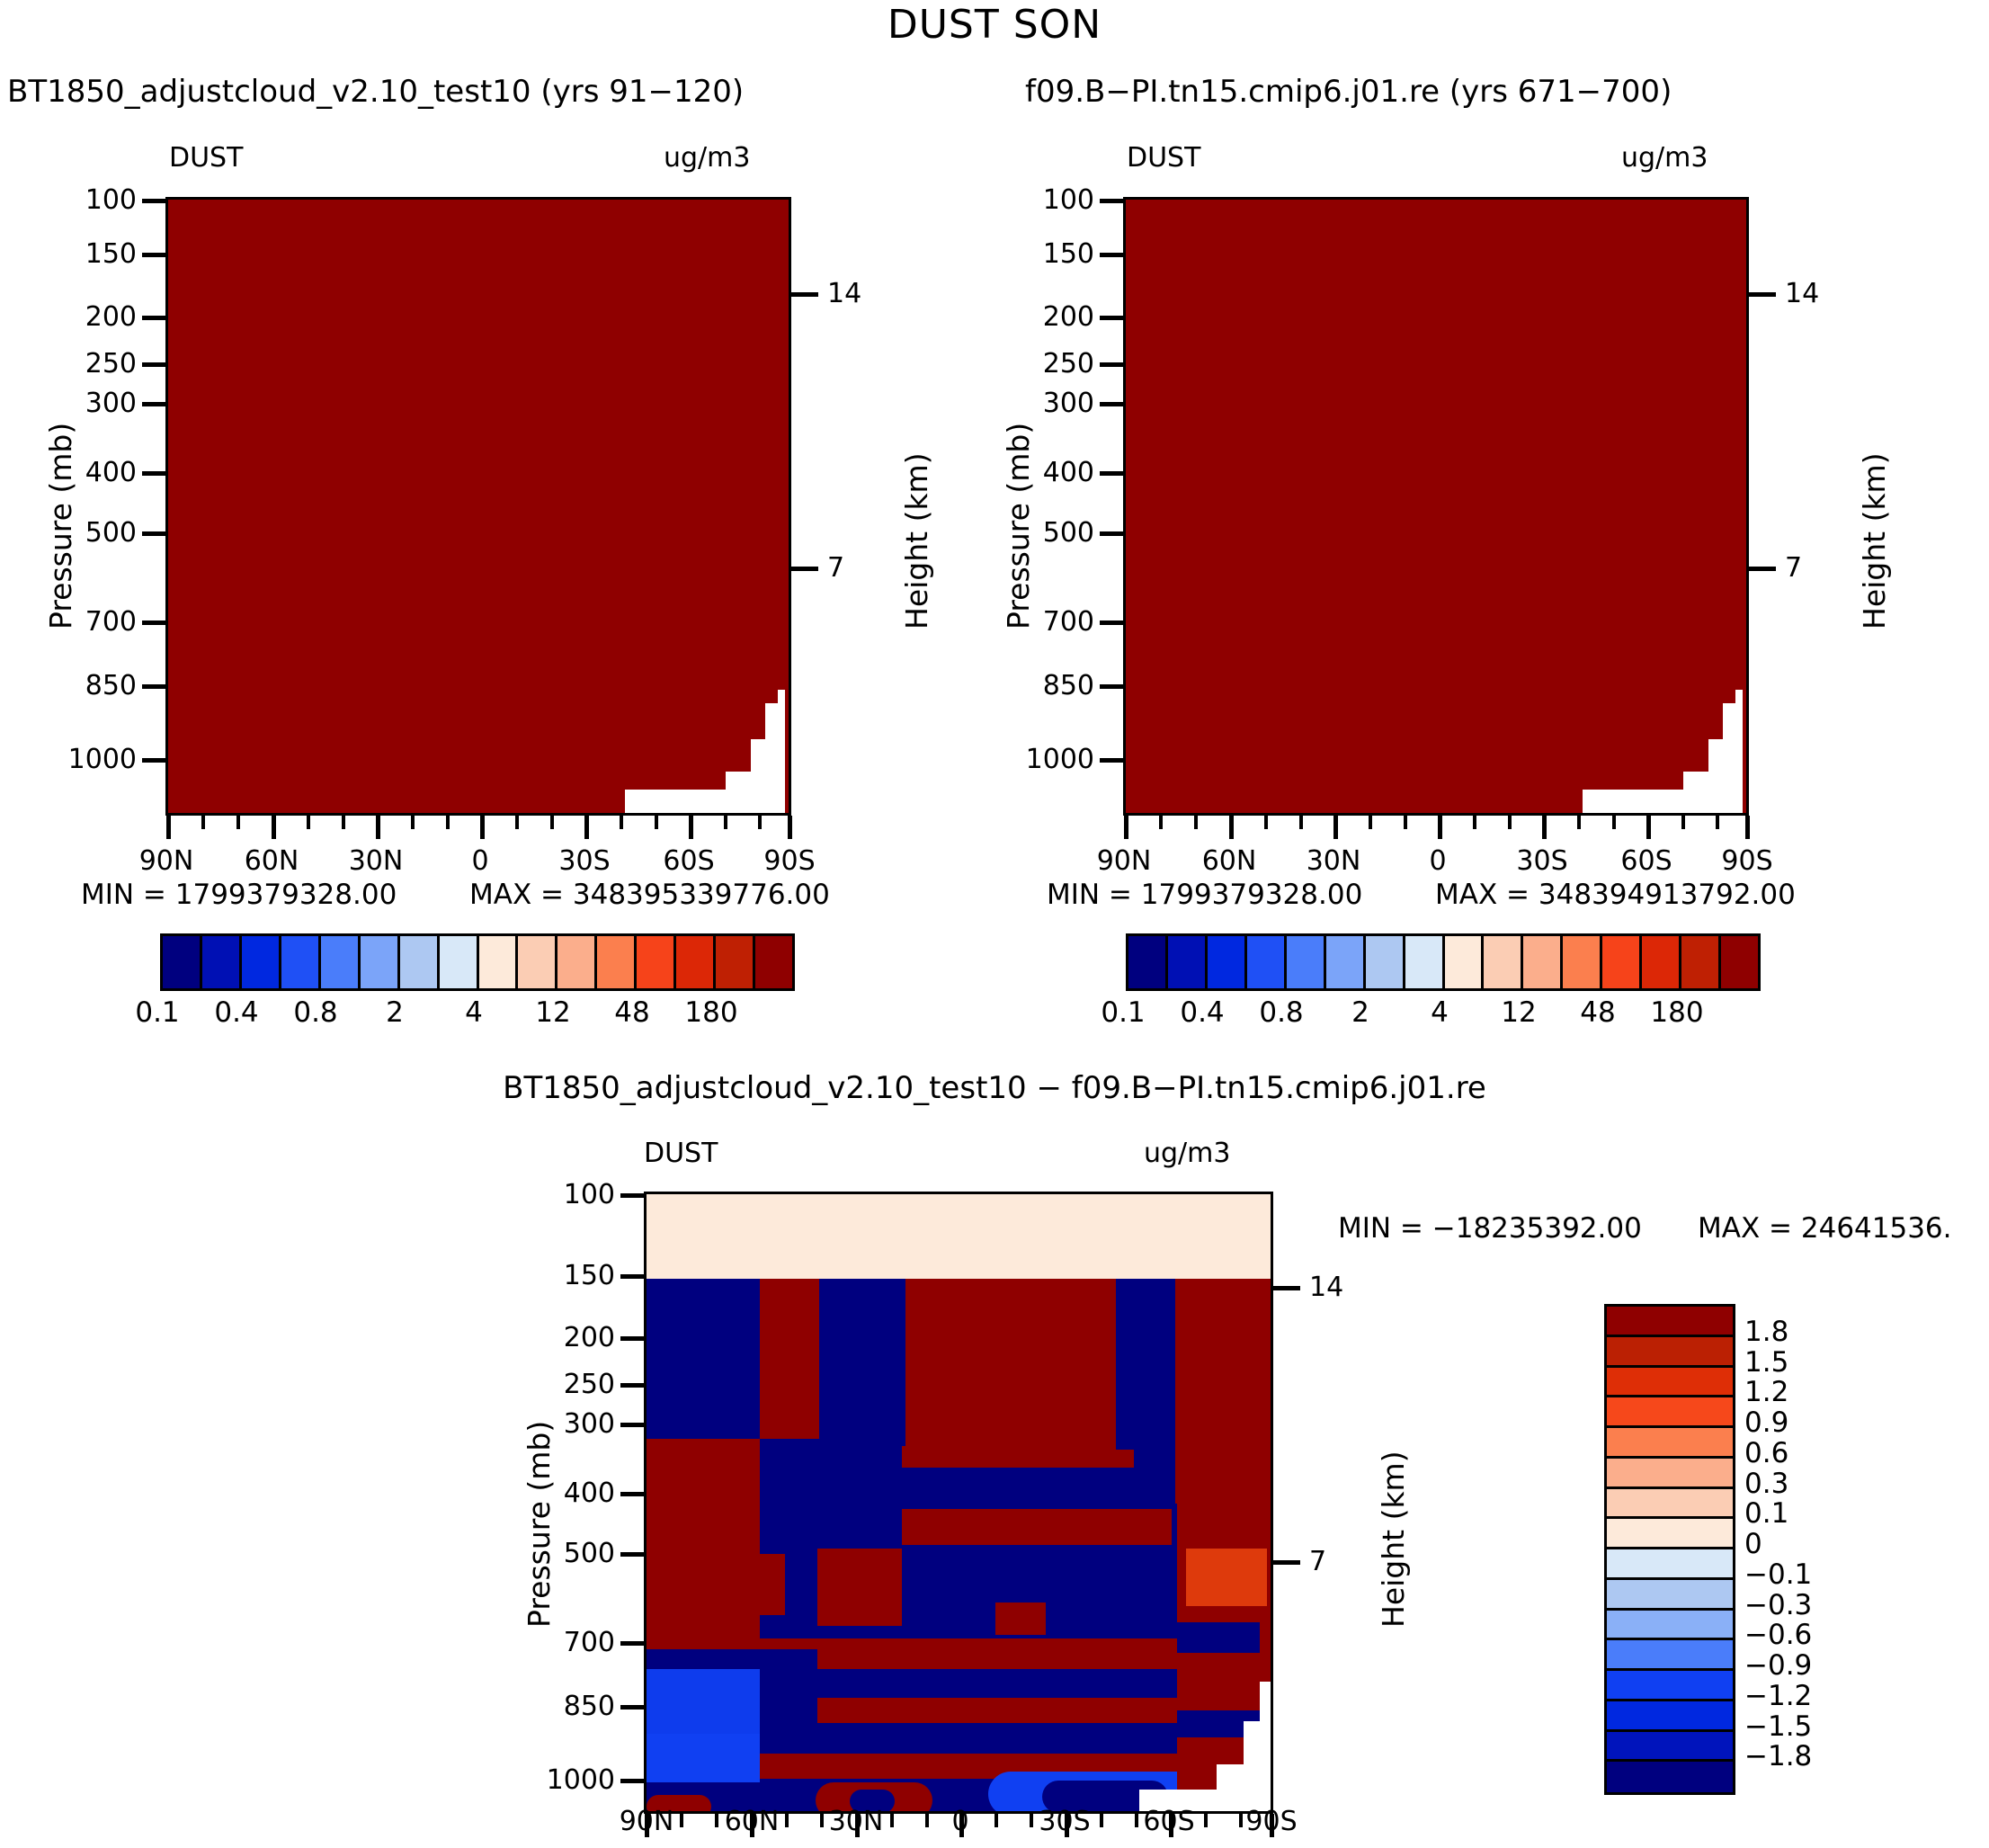  Describe the element at coordinates (236, 1013) in the screenshot. I see `left-cb-label-1: 0.4` at that location.